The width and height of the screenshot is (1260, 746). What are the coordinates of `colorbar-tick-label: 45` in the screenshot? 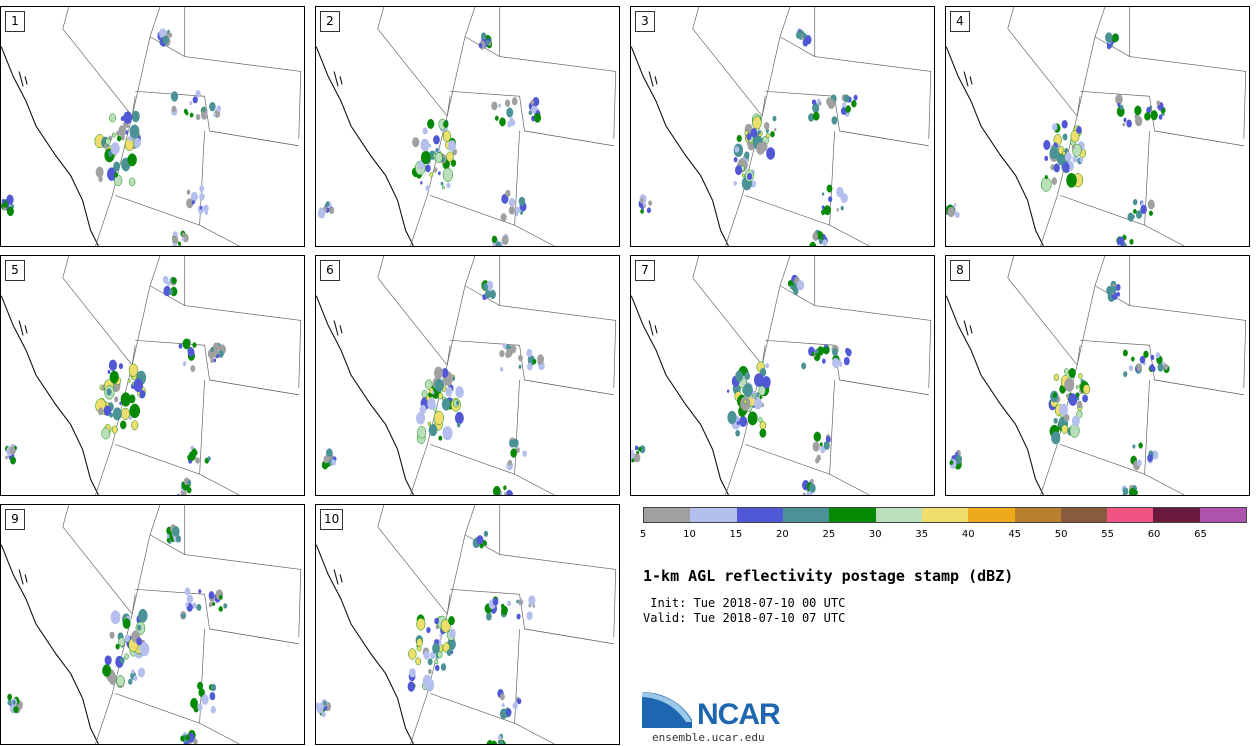 It's located at (1015, 534).